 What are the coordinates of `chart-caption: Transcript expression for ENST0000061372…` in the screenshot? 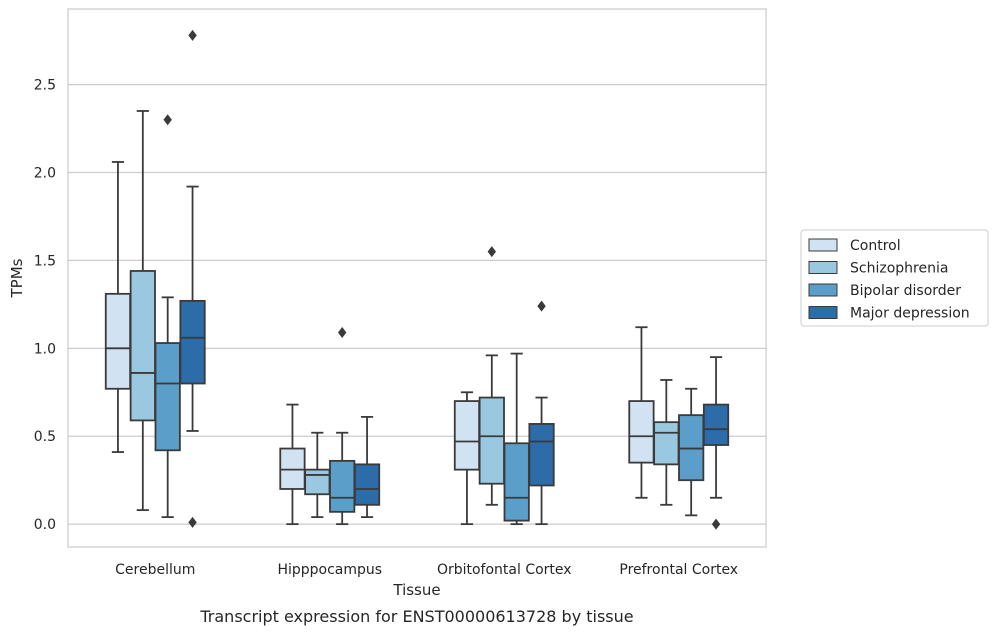 It's located at (416, 616).